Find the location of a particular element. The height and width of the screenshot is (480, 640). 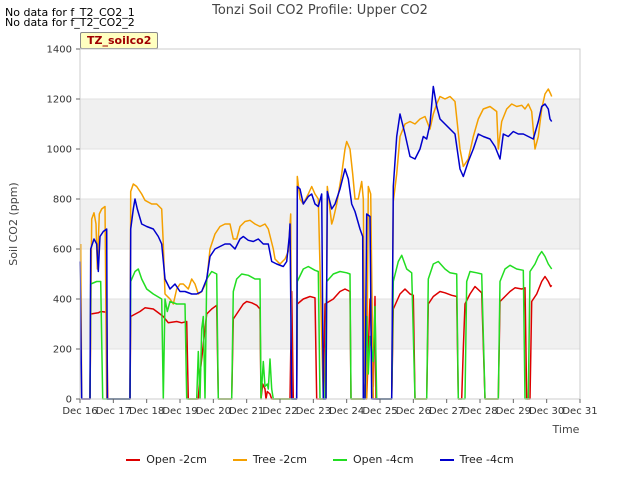

legend-item: Tree -4cm is located at coordinates (476, 459).